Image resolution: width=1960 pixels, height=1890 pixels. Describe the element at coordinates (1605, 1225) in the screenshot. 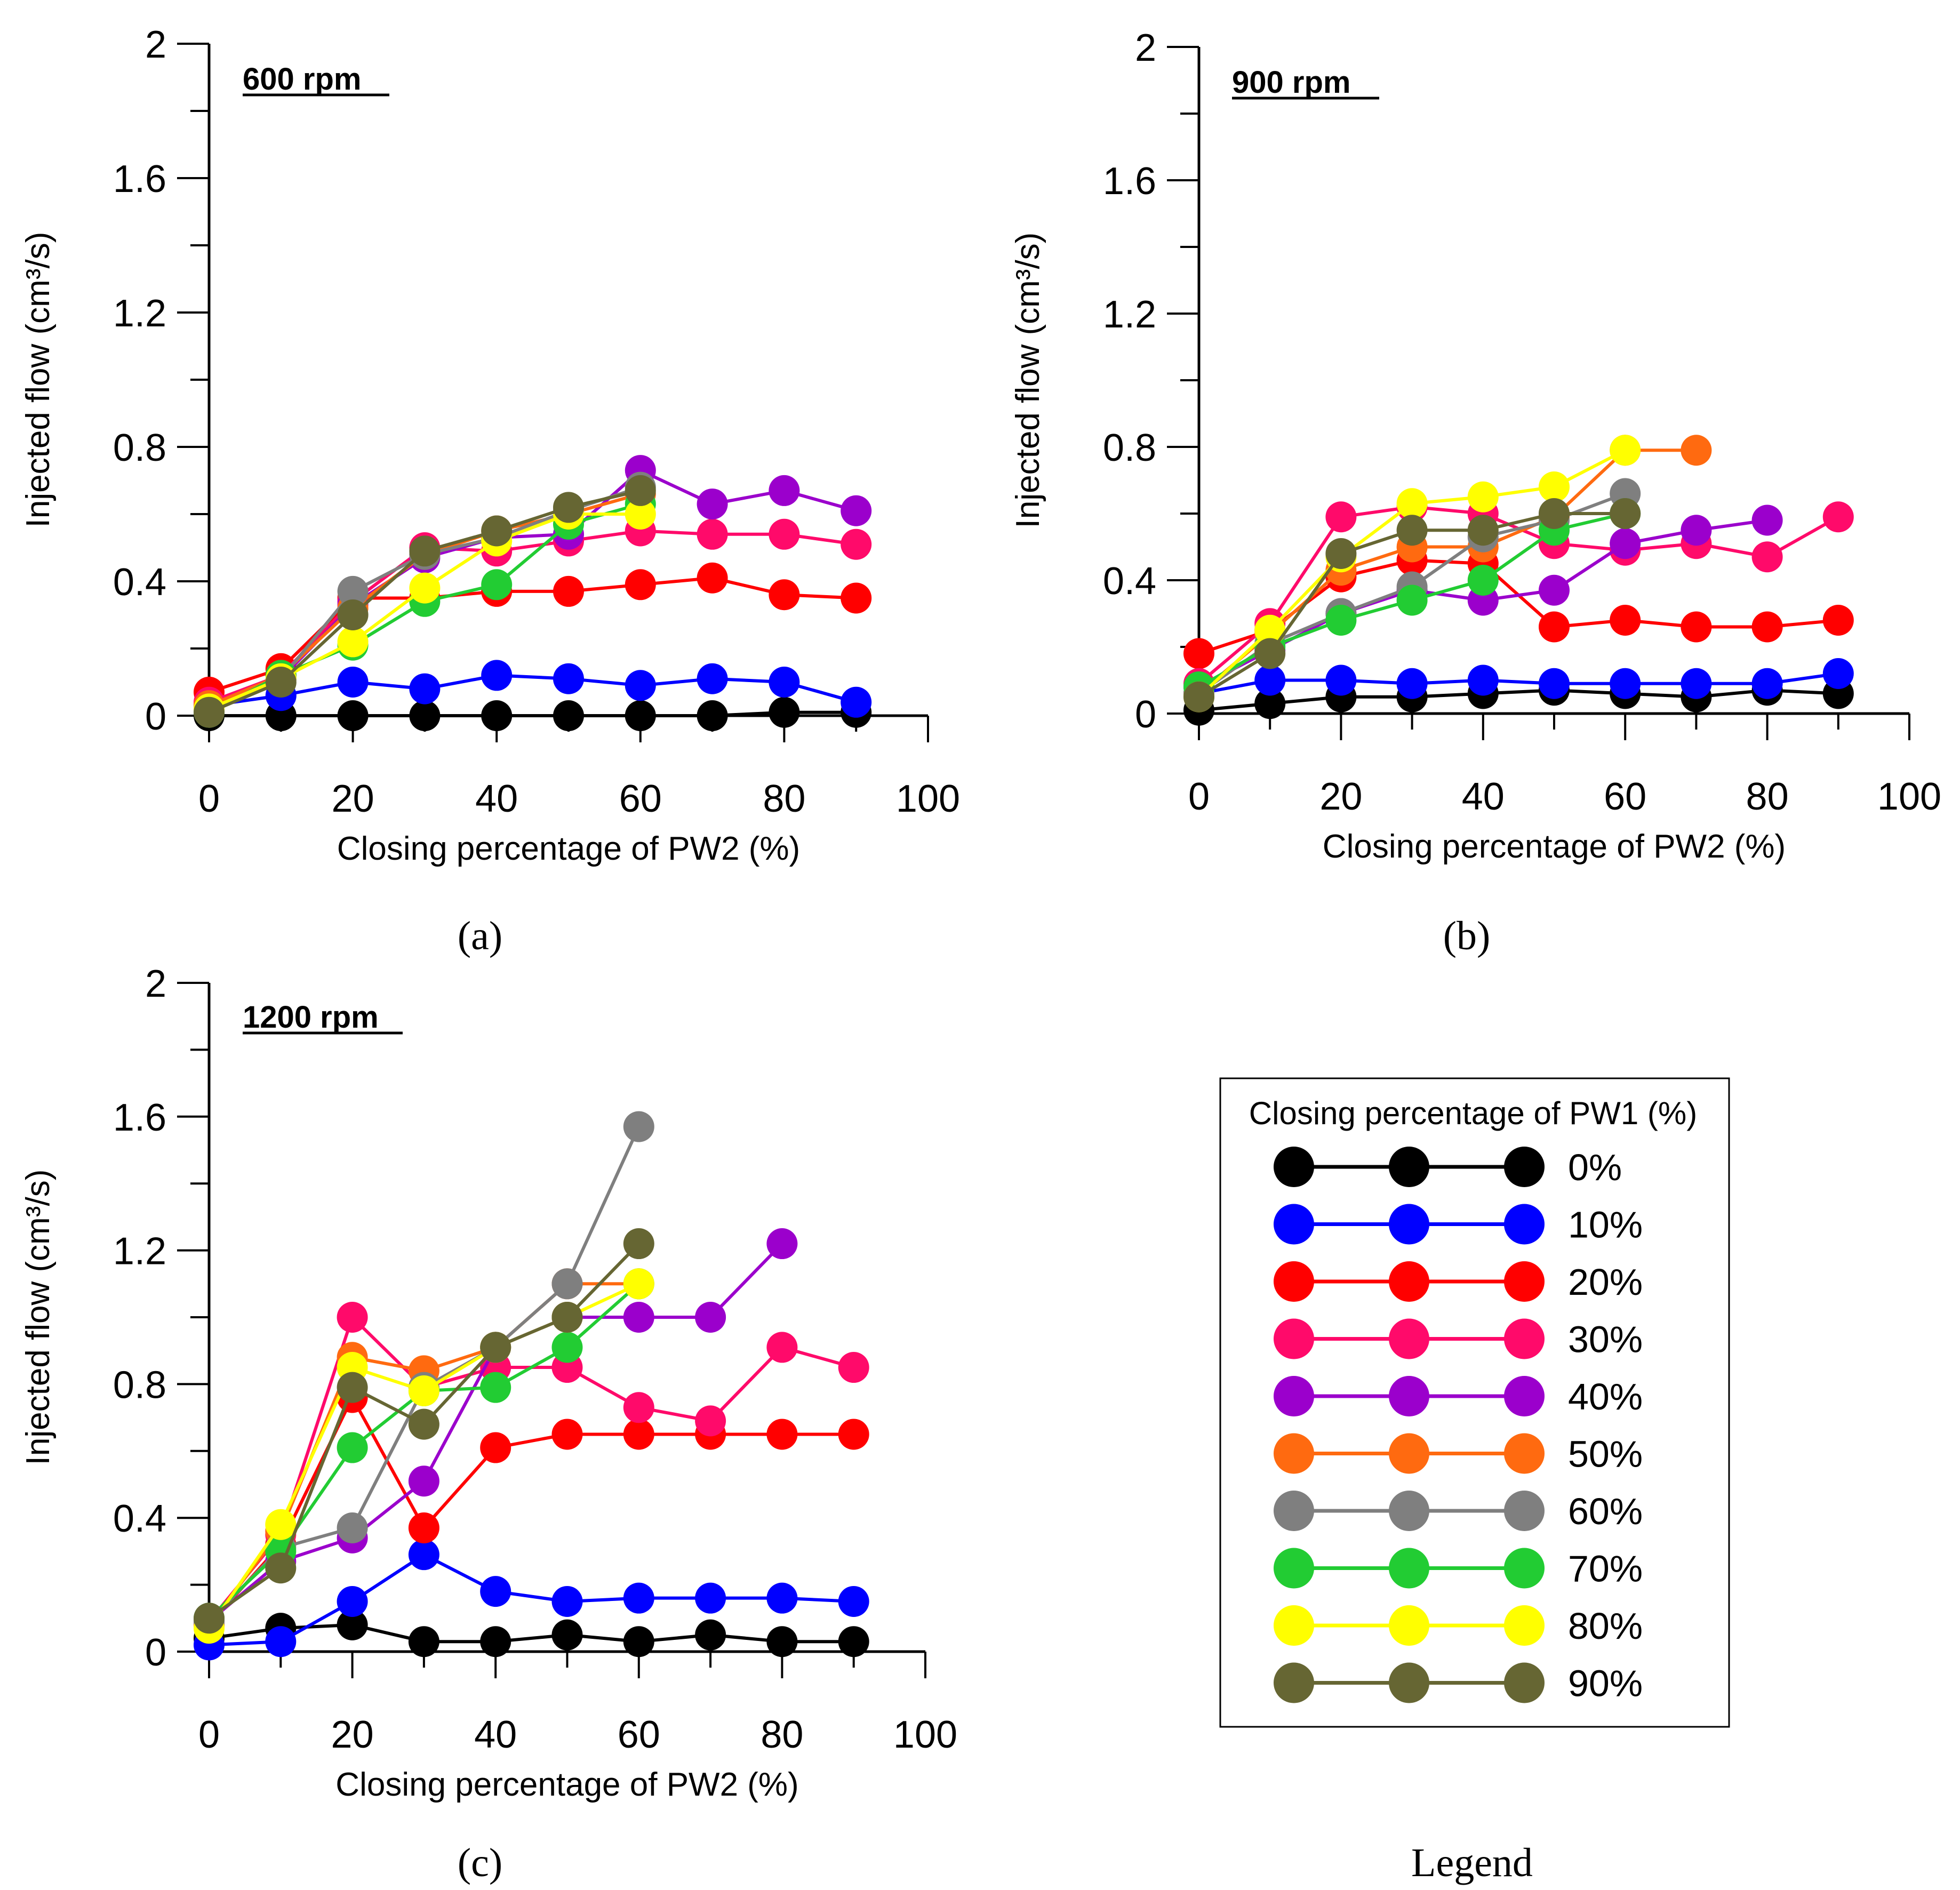

I see `legend-label: 10%` at that location.